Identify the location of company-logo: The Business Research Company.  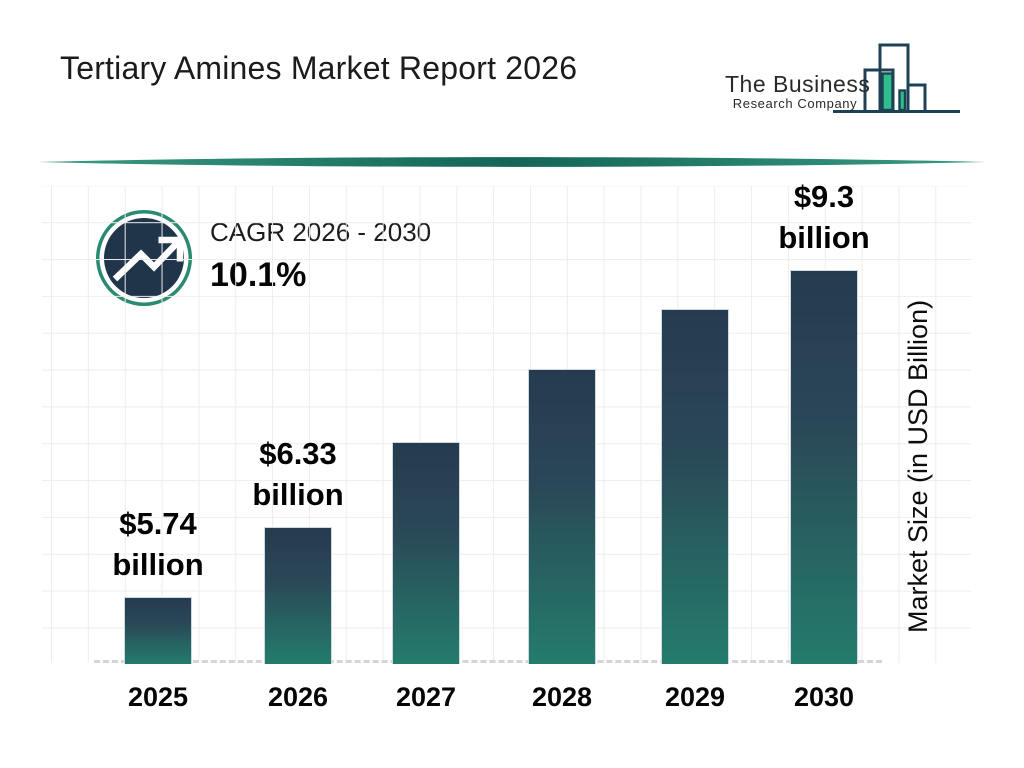
(845, 81).